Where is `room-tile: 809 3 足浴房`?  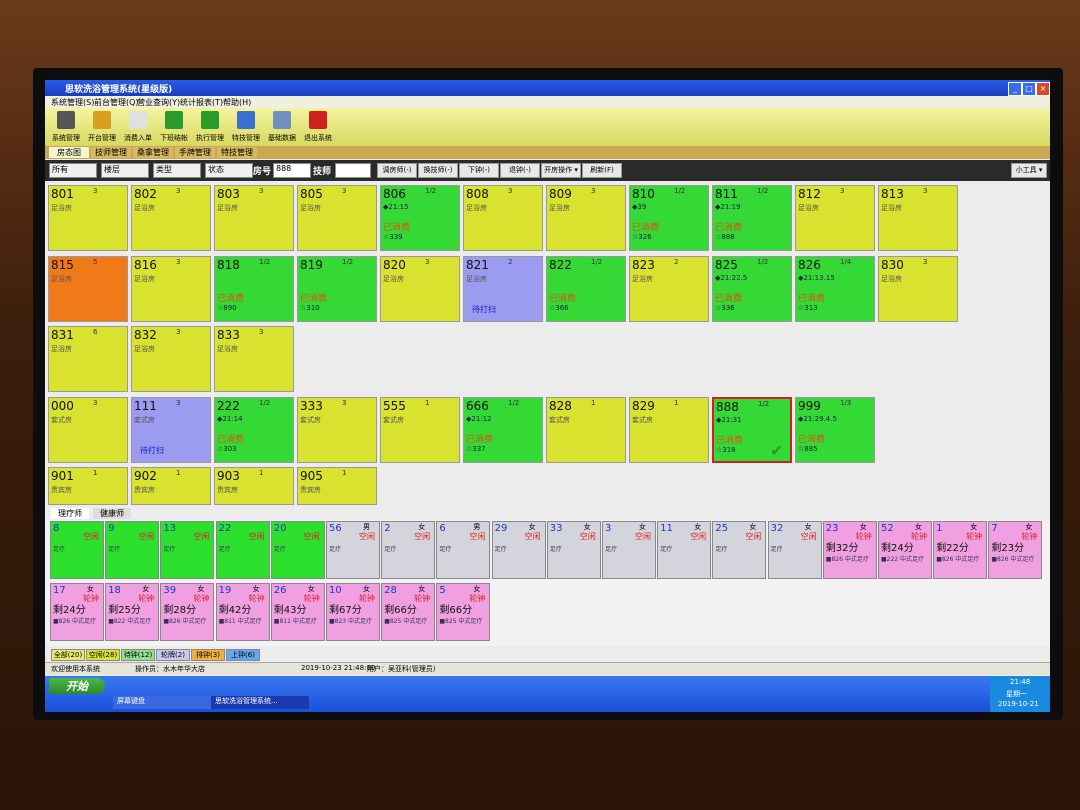 room-tile: 809 3 足浴房 is located at coordinates (586, 218).